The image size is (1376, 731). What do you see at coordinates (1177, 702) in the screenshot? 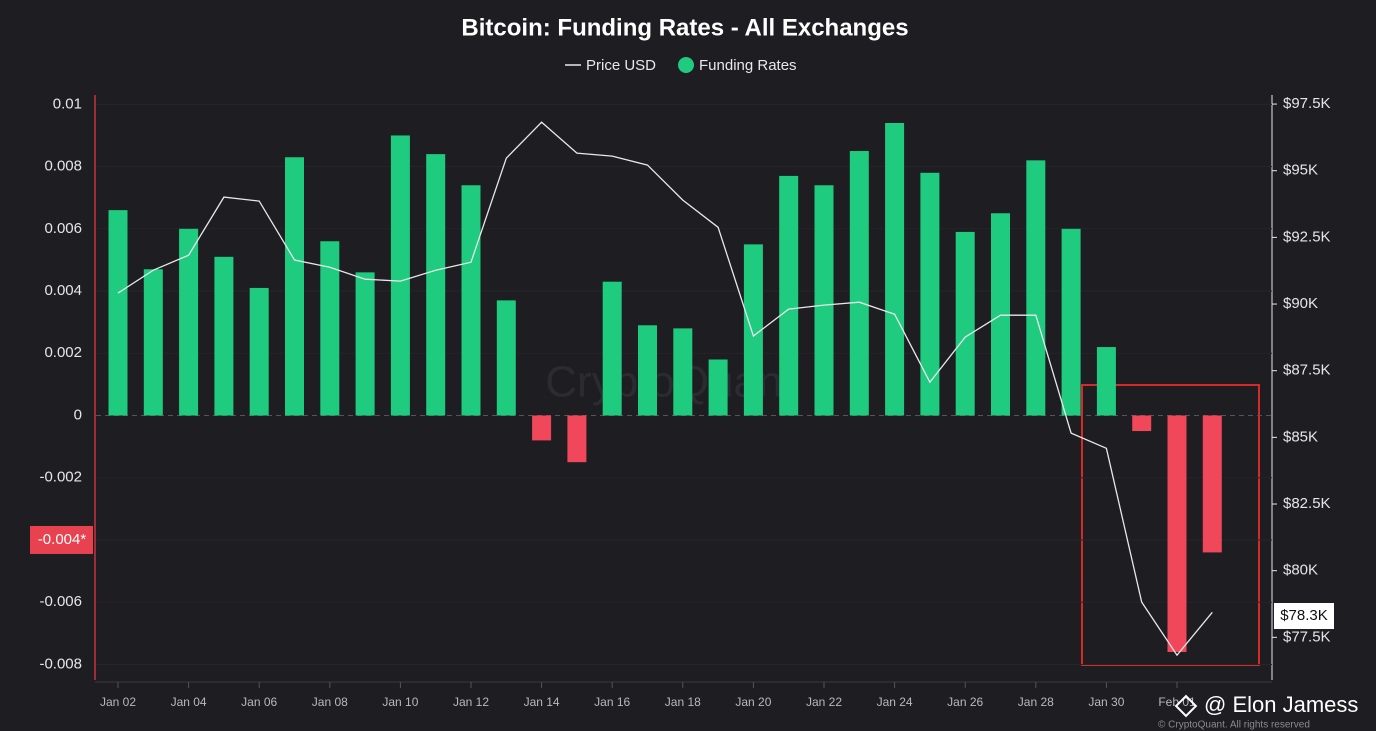
I see `x-tick-label: Feb 01` at bounding box center [1177, 702].